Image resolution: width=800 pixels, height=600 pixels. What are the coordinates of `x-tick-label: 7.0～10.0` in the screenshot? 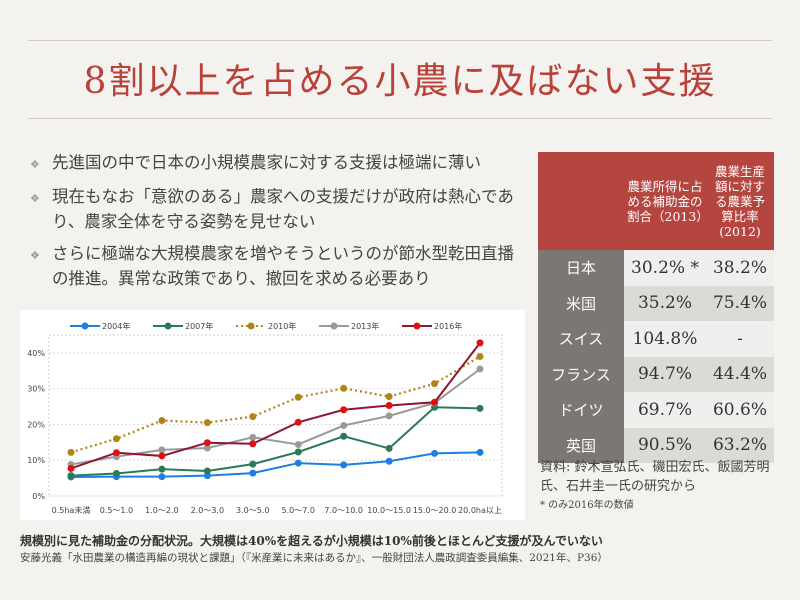 It's located at (343, 510).